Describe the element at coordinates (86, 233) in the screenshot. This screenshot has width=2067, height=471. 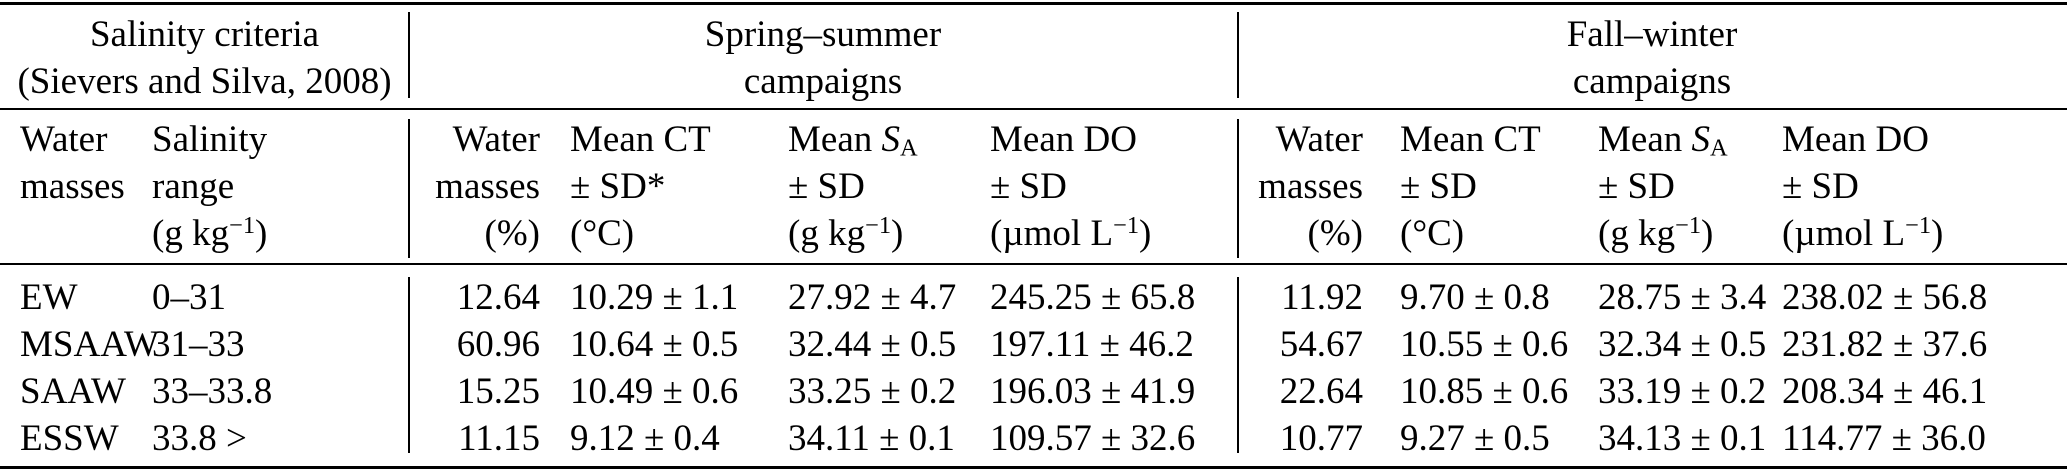
I see `header-line` at that location.